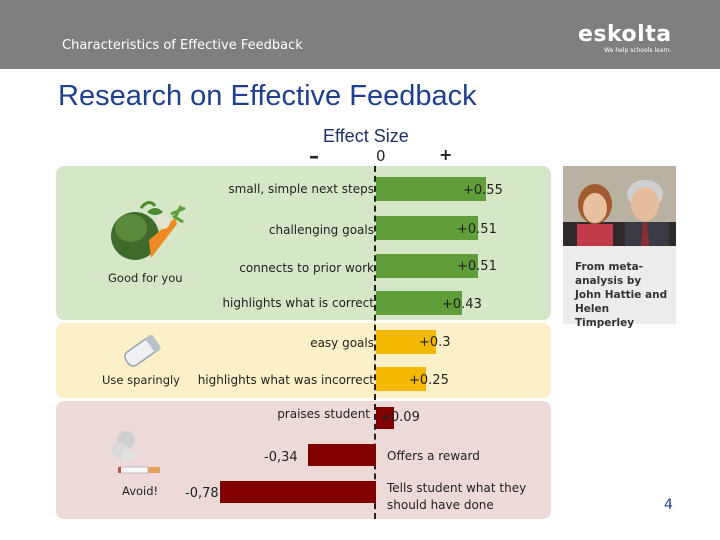 Image resolution: width=720 pixels, height=540 pixels. I want to click on bar-connects-to-prior-work, so click(427, 266).